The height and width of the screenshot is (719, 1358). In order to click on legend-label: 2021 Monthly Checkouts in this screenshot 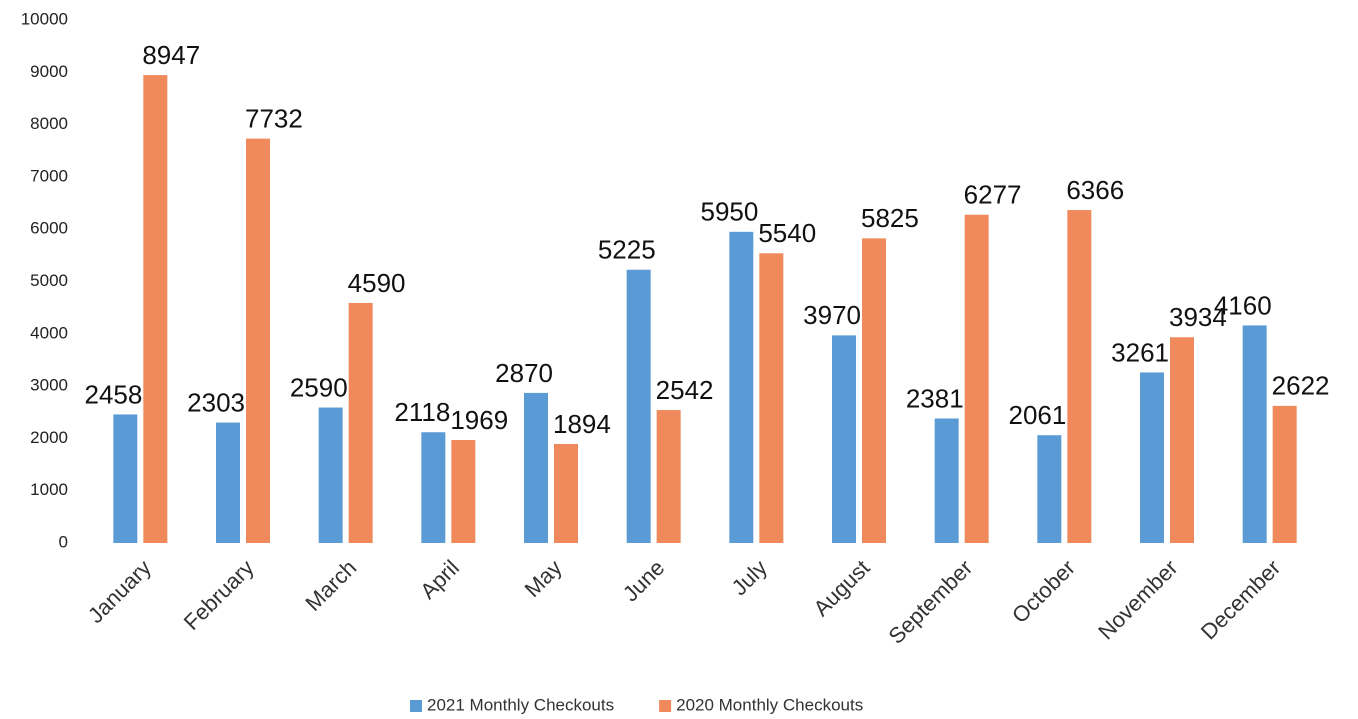, I will do `click(520, 704)`.